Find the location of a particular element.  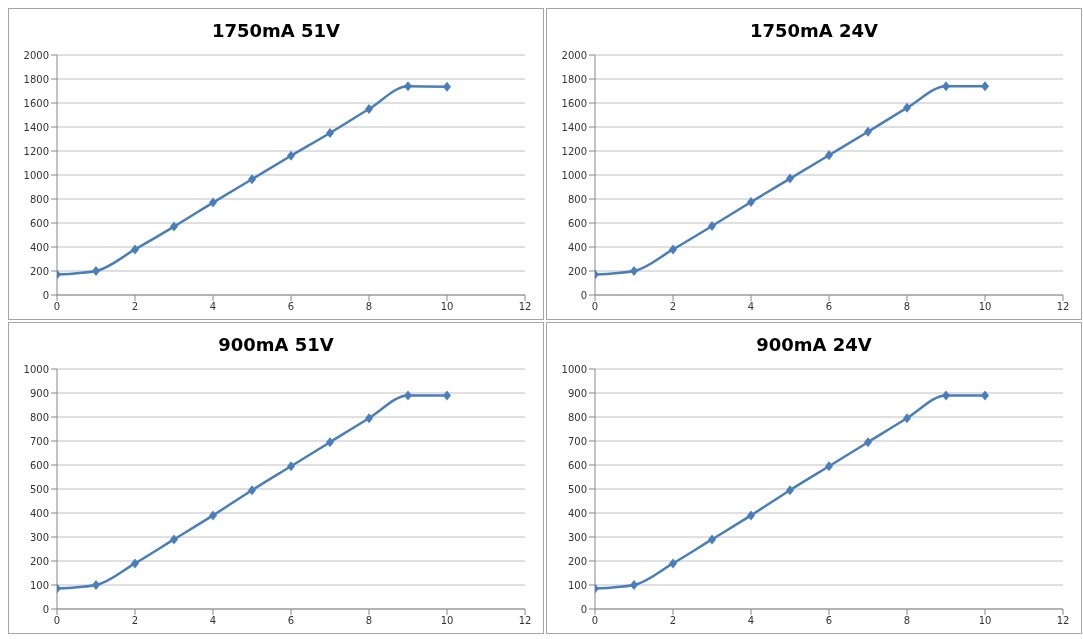

chart-title: 1750mA 24V is located at coordinates (814, 31).